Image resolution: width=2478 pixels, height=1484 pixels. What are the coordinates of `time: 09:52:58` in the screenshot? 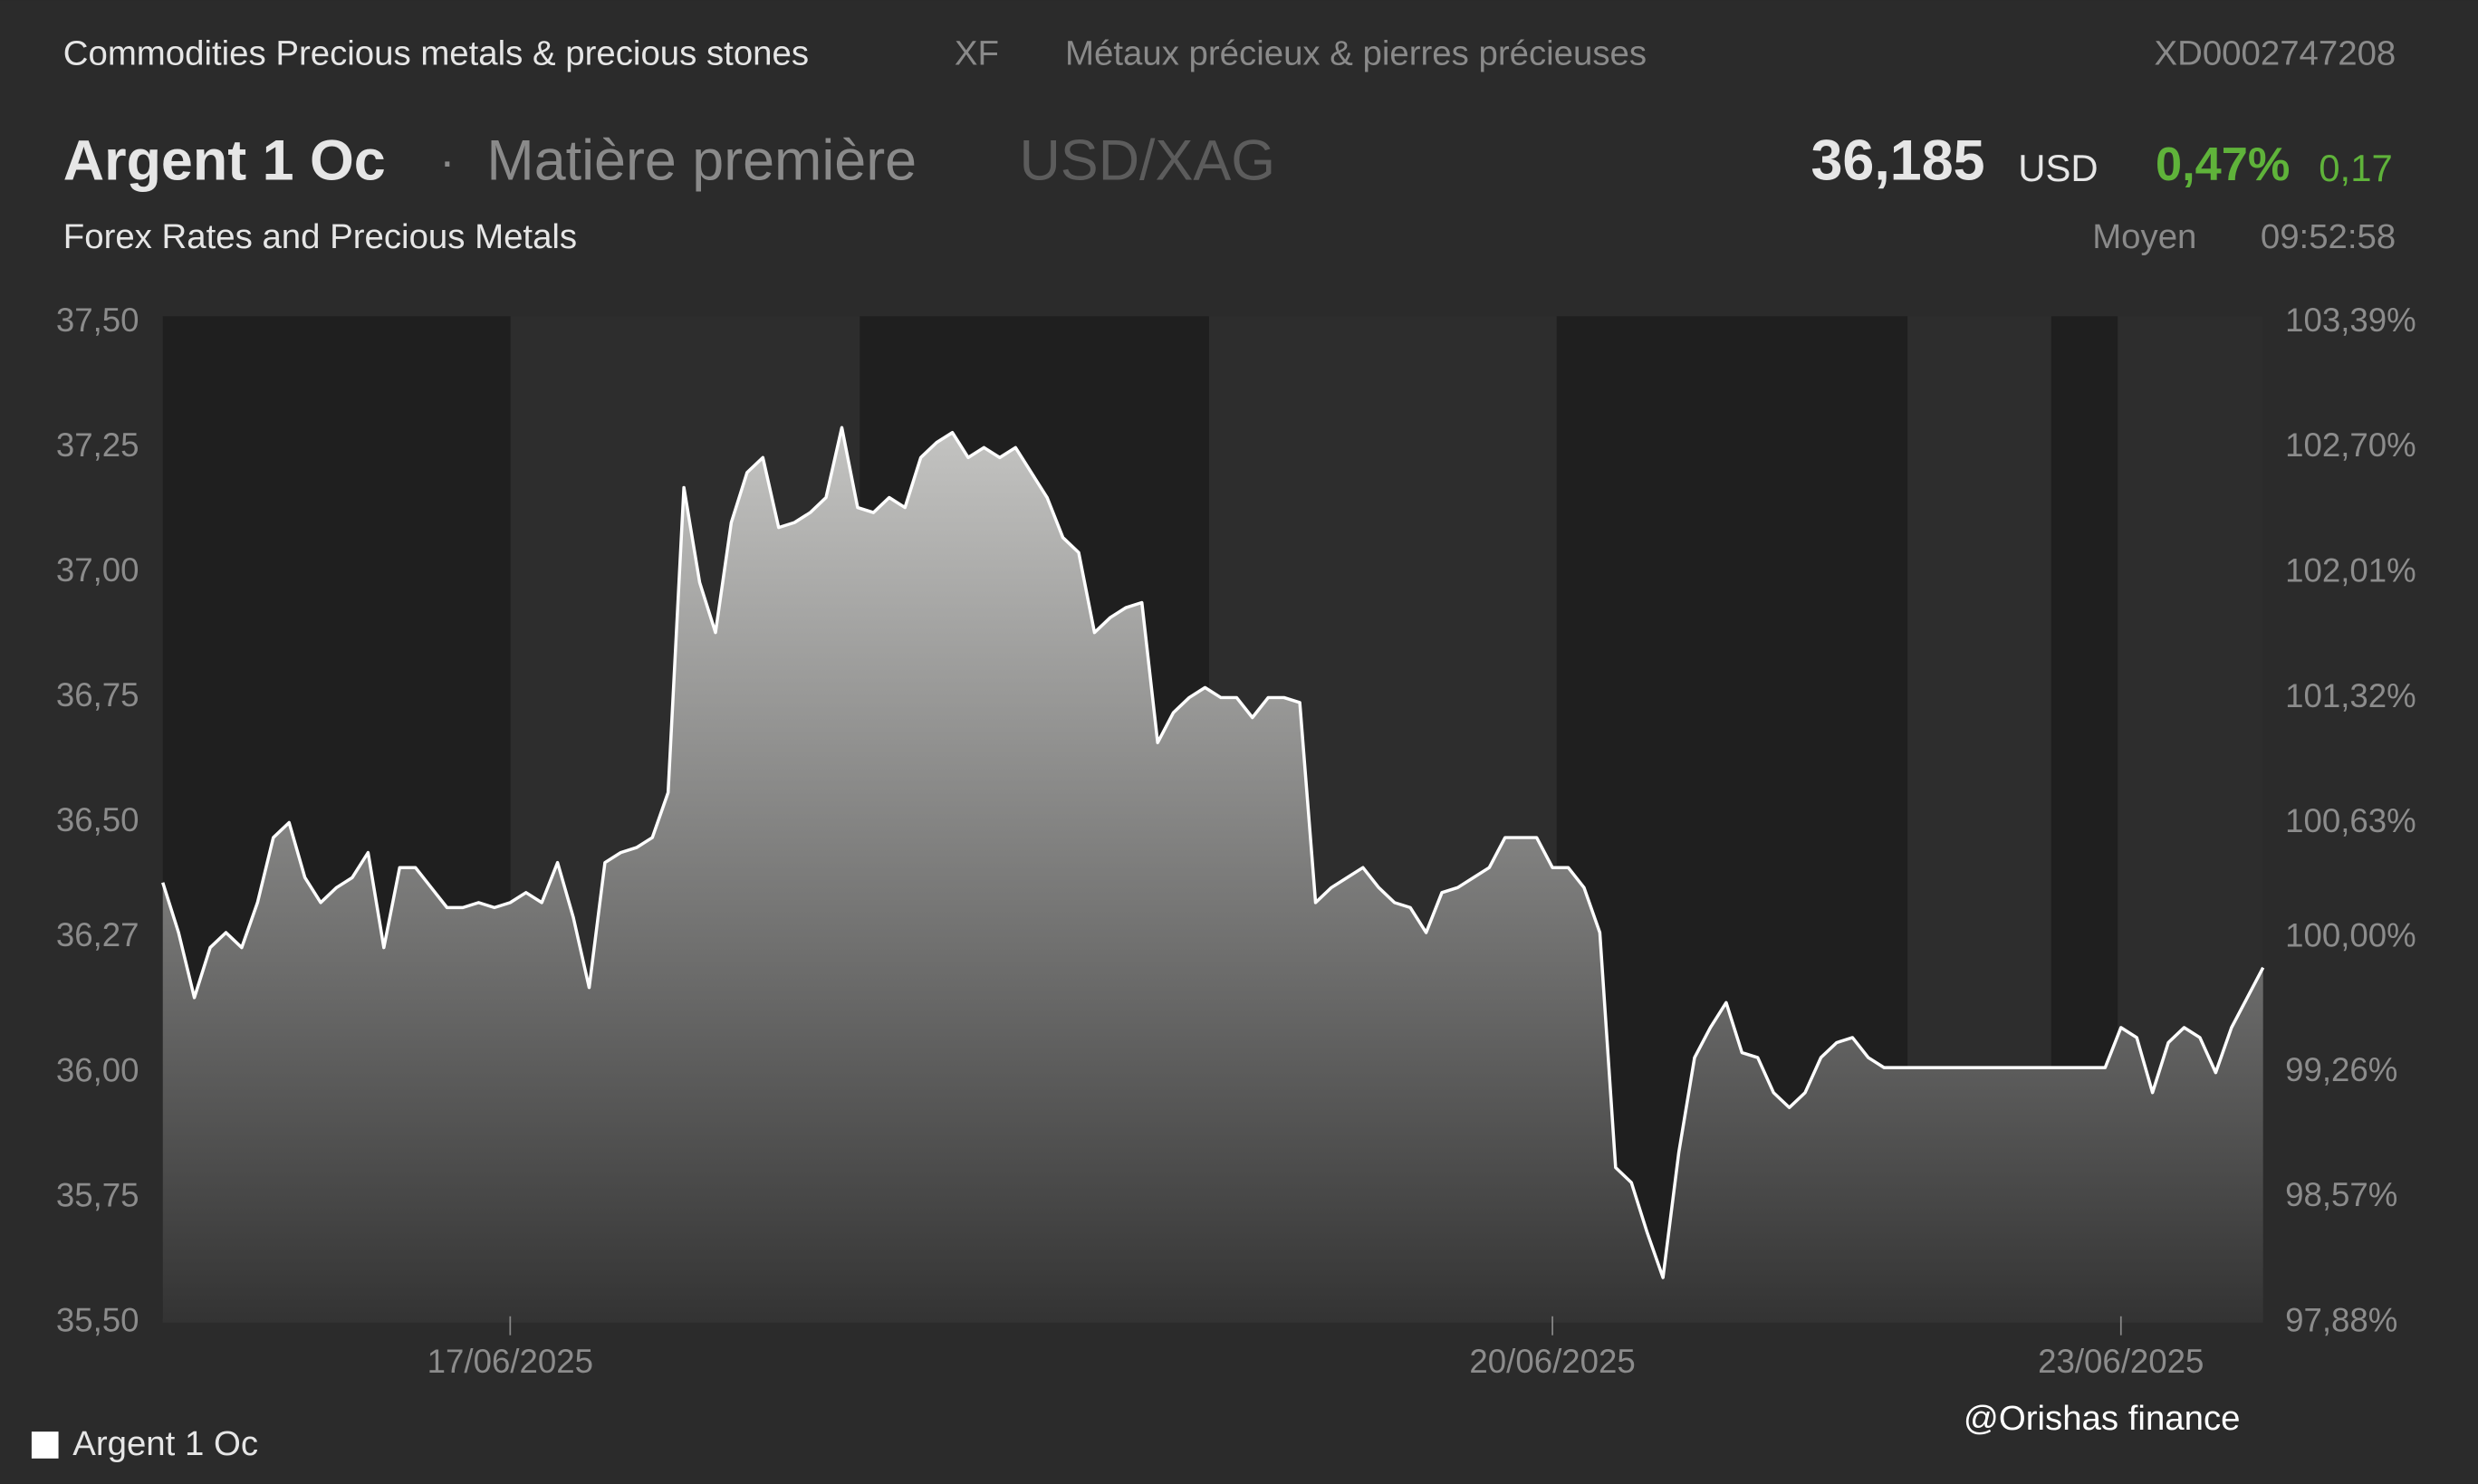 It's located at (2328, 236).